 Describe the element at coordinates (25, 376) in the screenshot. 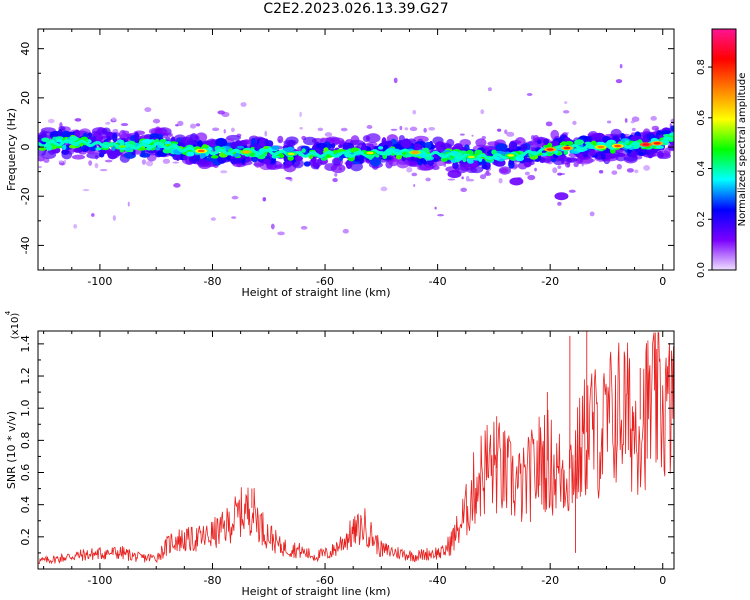

I see `y-tick-label: 1.2` at that location.